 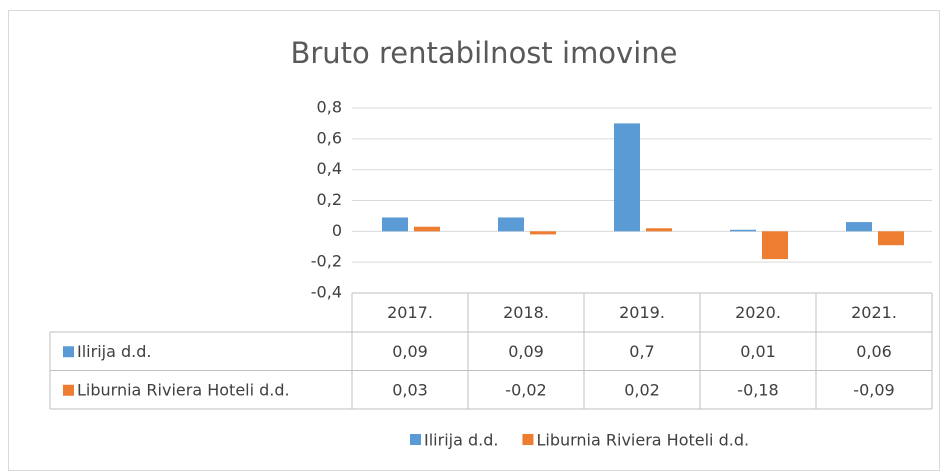 What do you see at coordinates (642, 389) in the screenshot?
I see `table-value: 0,02` at bounding box center [642, 389].